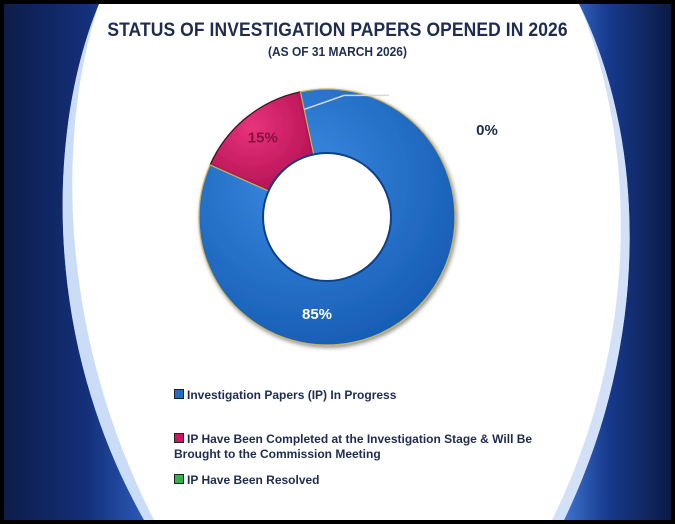  What do you see at coordinates (487, 130) in the screenshot?
I see `data-label-resolved: 0%` at bounding box center [487, 130].